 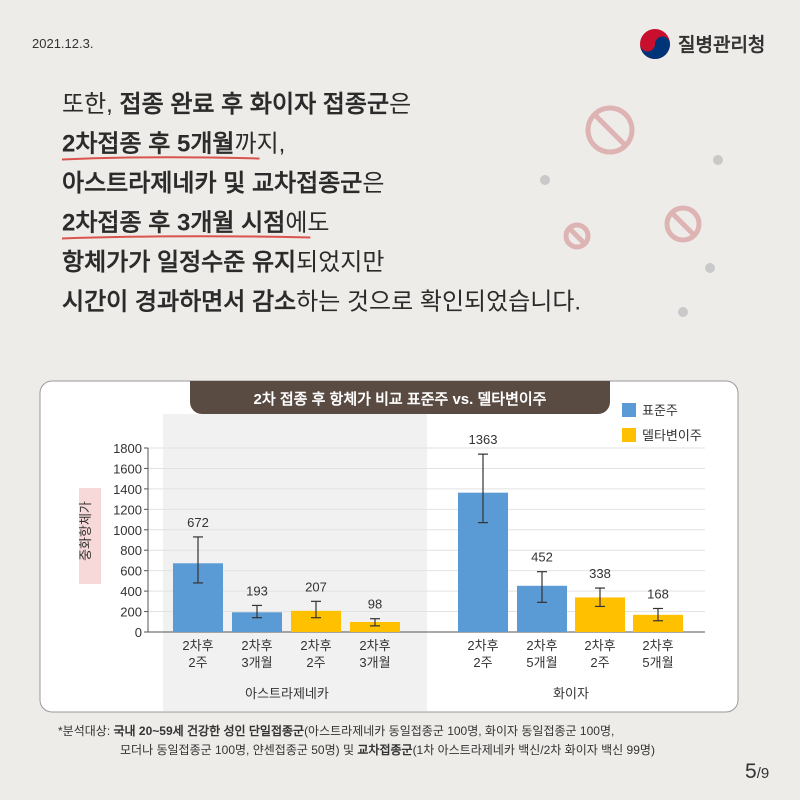 What do you see at coordinates (600, 573) in the screenshot?
I see `value-label: 338` at bounding box center [600, 573].